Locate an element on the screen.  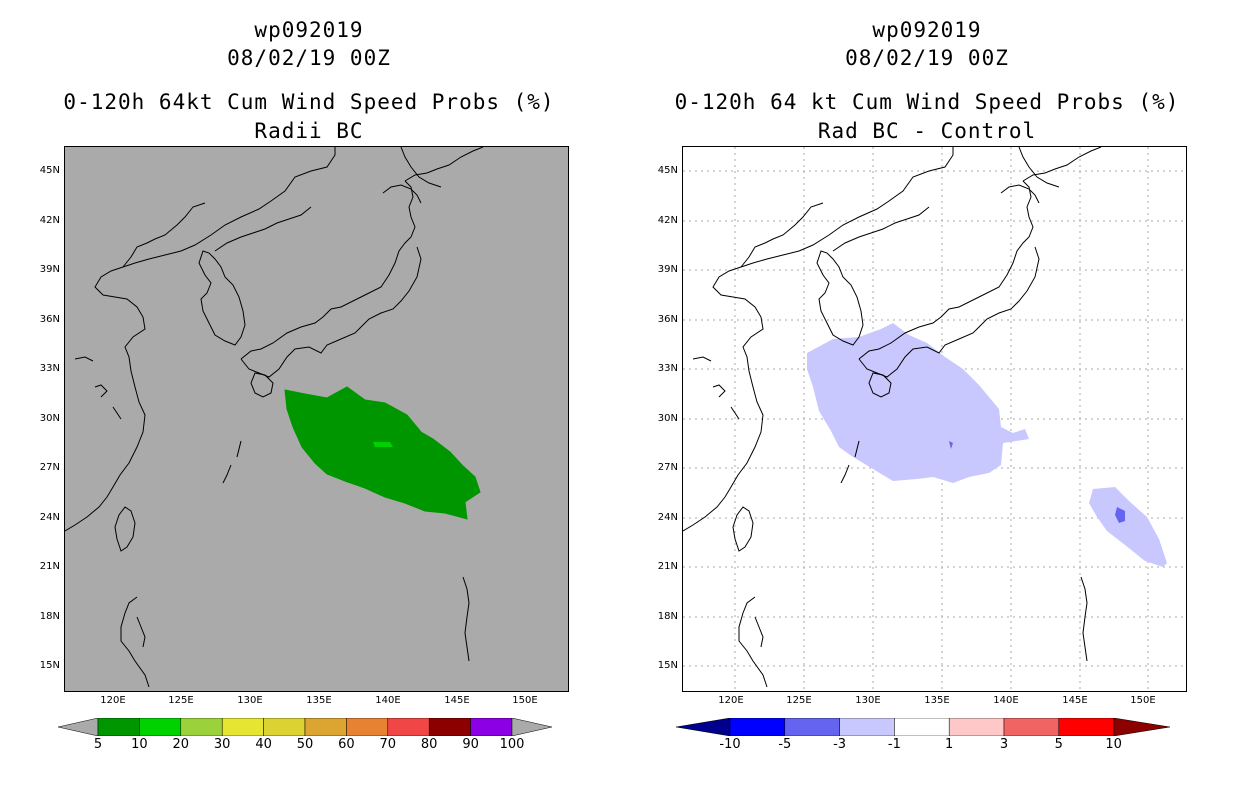
right-title-subtitle: Rad BC - Control is located at coordinates (927, 131).